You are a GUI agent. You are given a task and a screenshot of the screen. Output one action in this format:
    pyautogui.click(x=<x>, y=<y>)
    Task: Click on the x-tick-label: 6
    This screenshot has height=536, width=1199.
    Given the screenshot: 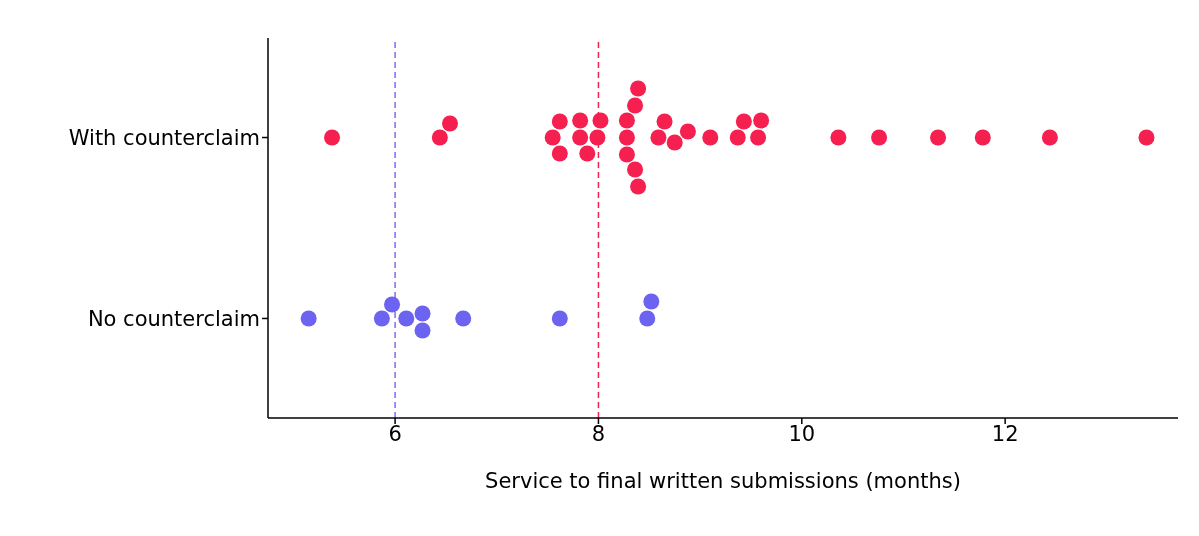 What is the action you would take?
    pyautogui.click(x=395, y=433)
    